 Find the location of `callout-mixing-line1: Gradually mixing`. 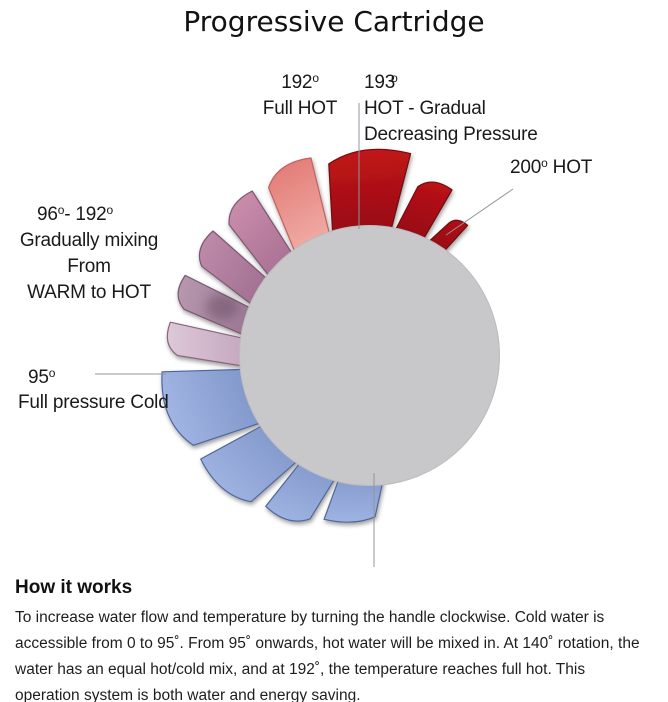

callout-mixing-line1: Gradually mixing is located at coordinates (89, 240).